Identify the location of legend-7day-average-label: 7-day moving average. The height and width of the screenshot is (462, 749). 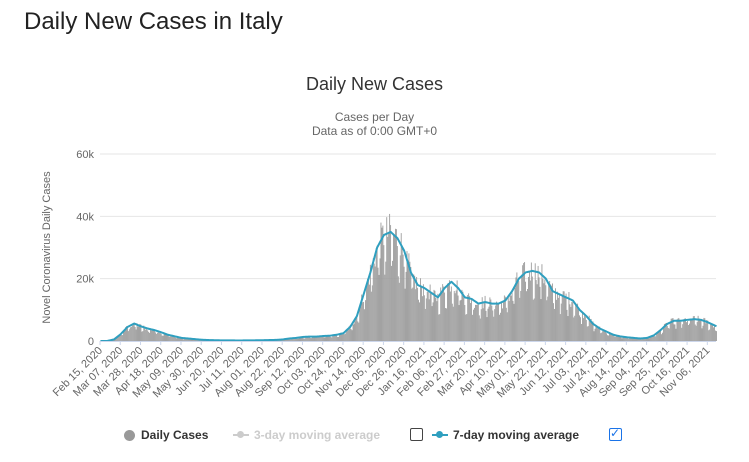
(516, 435).